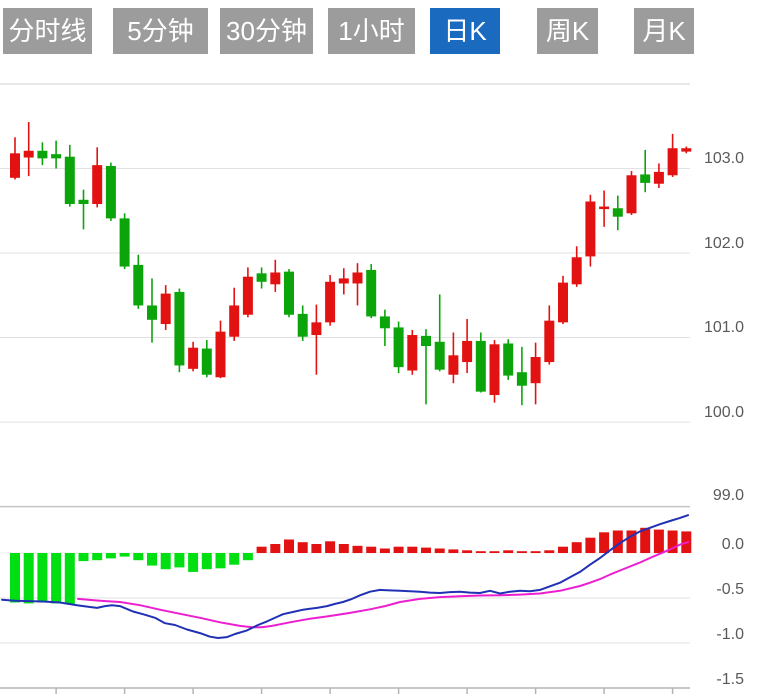 Image resolution: width=762 pixels, height=694 pixels. Describe the element at coordinates (723, 158) in the screenshot. I see `price-axis-label-103: 103.0` at that location.